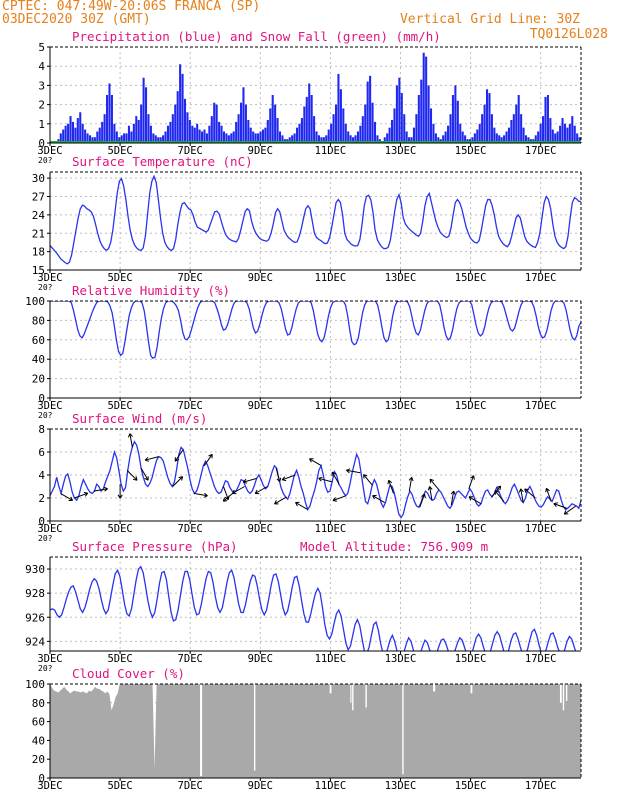 This screenshot has height=800, width=618. What do you see at coordinates (128, 673) in the screenshot?
I see `cloud-title: Cloud Cover (%)` at bounding box center [128, 673].